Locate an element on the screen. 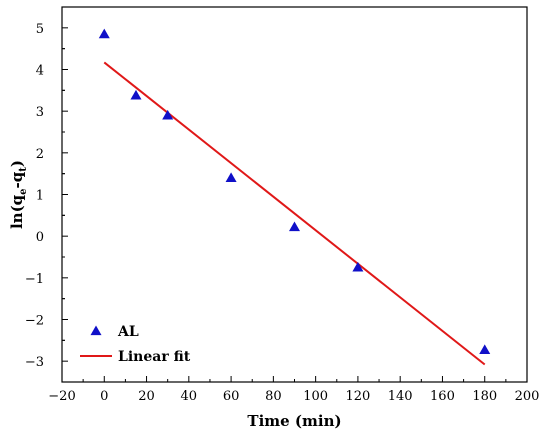  x-tick-label: 80 is located at coordinates (273, 396).